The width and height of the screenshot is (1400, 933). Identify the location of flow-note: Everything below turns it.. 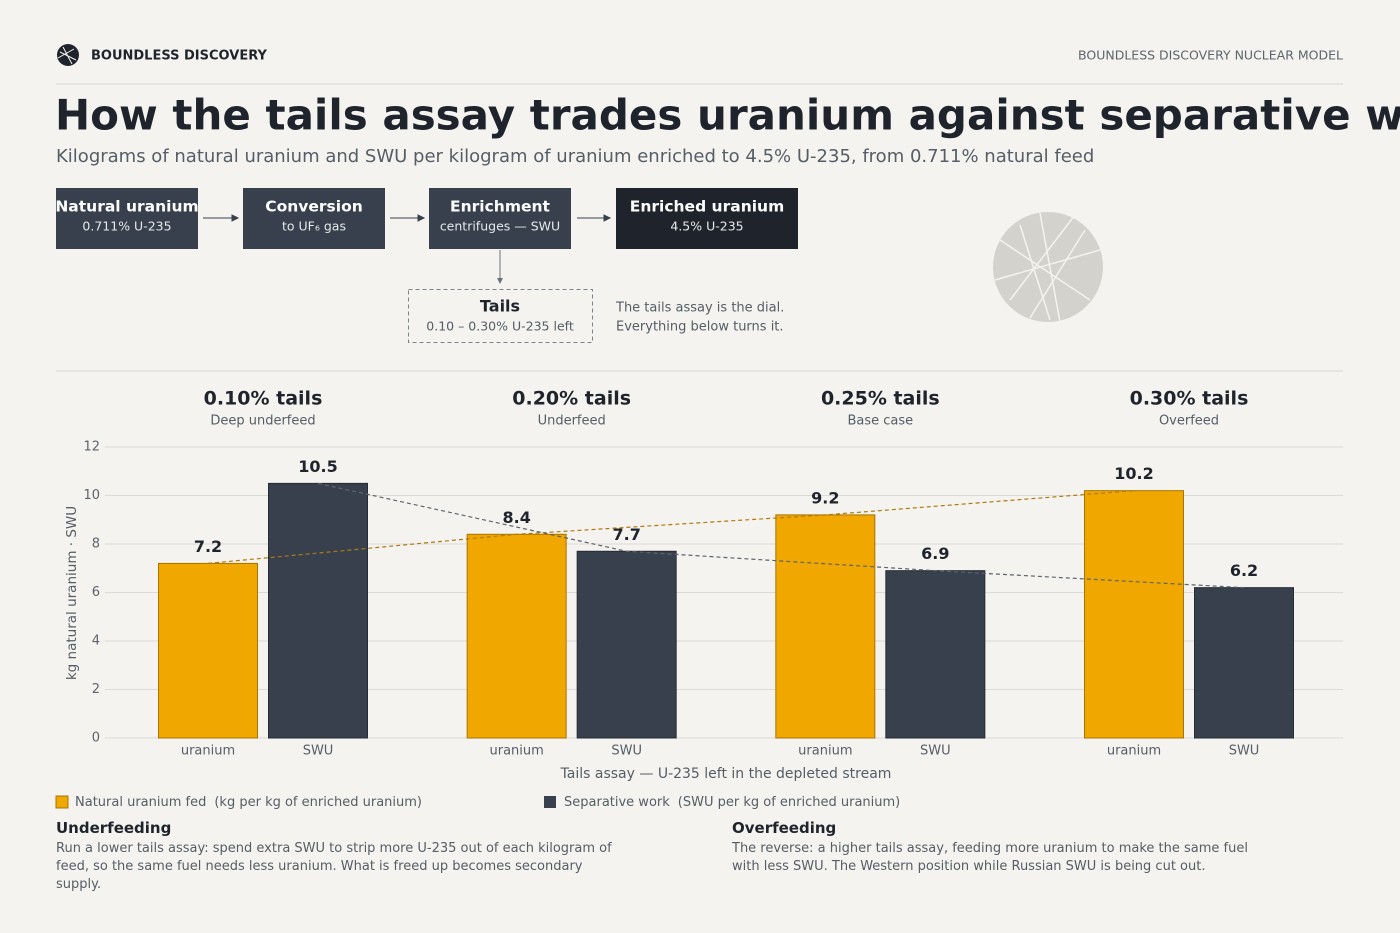
(700, 327).